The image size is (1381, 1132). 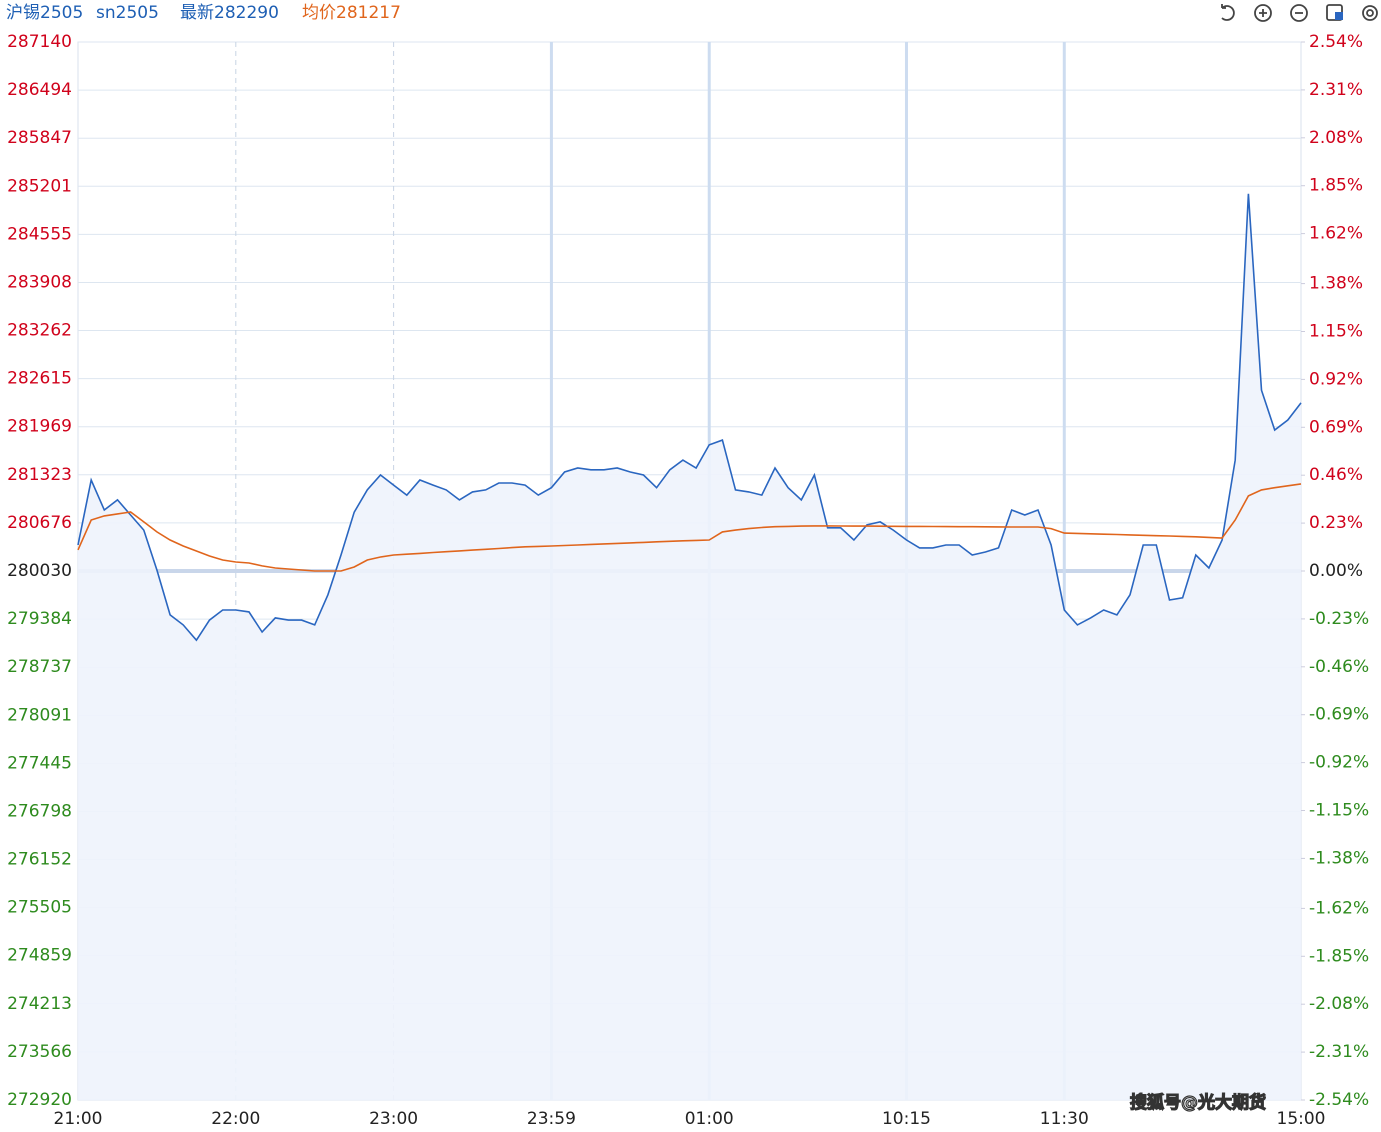 What do you see at coordinates (1339, 1004) in the screenshot?
I see `y2-tick-label: -2.08%` at bounding box center [1339, 1004].